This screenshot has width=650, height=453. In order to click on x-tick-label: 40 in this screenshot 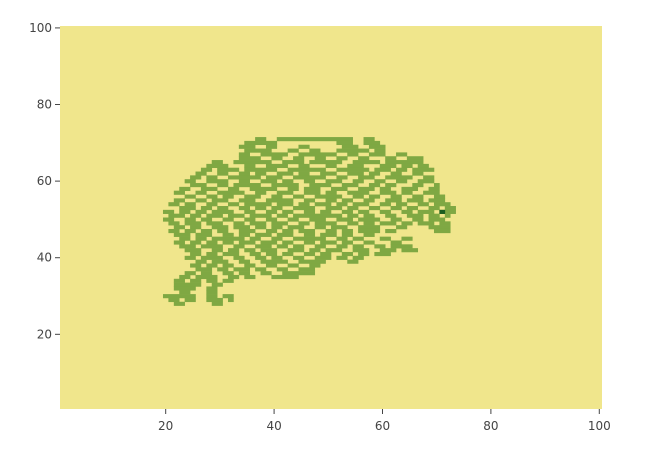, I will do `click(273, 426)`.